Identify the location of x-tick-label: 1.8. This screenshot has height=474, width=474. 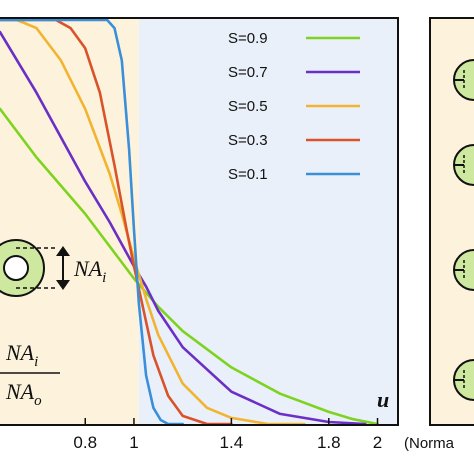
(329, 442).